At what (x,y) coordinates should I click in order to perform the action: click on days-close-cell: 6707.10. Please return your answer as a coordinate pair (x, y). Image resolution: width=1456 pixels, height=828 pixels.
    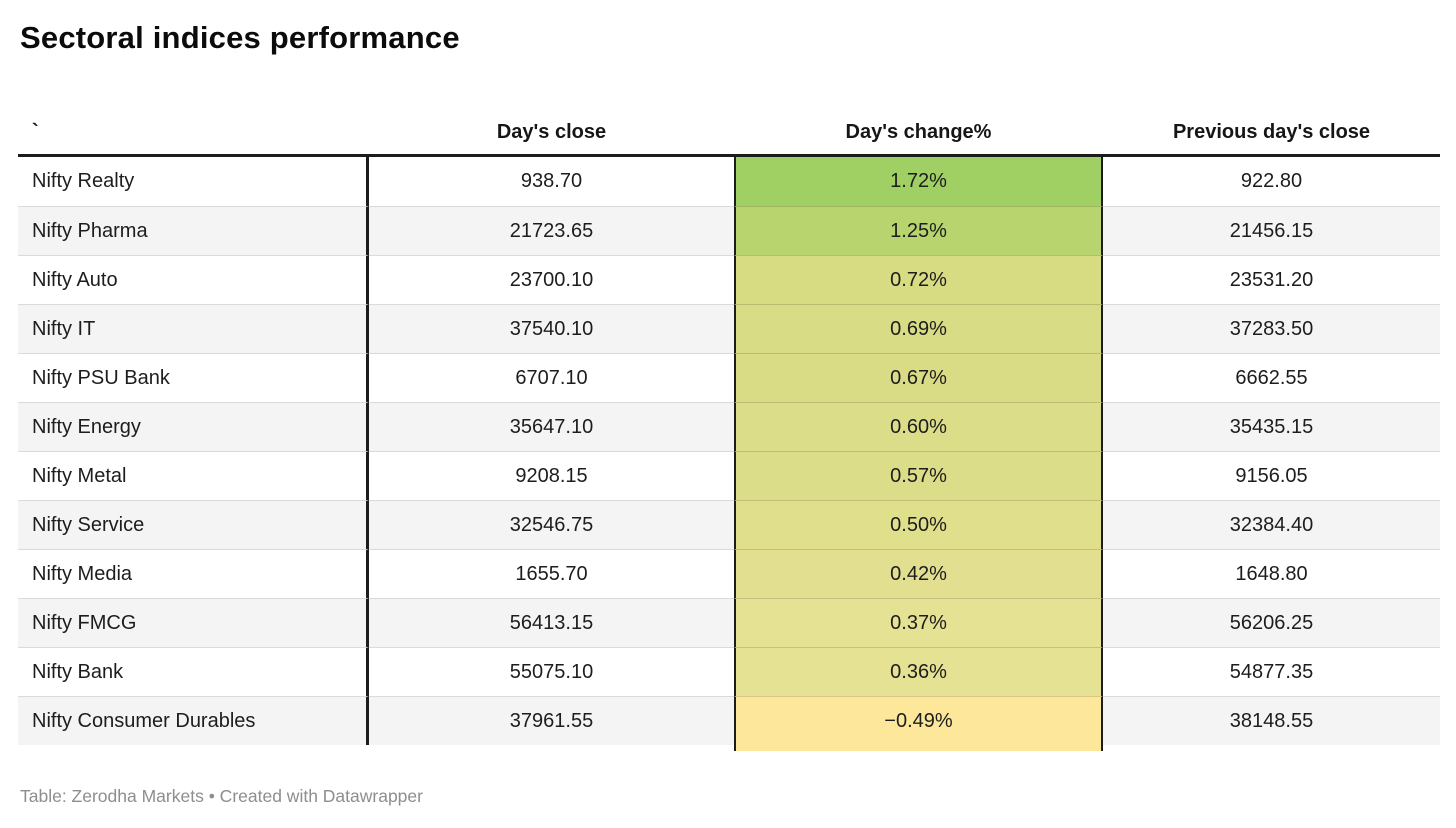
    Looking at the image, I should click on (551, 377).